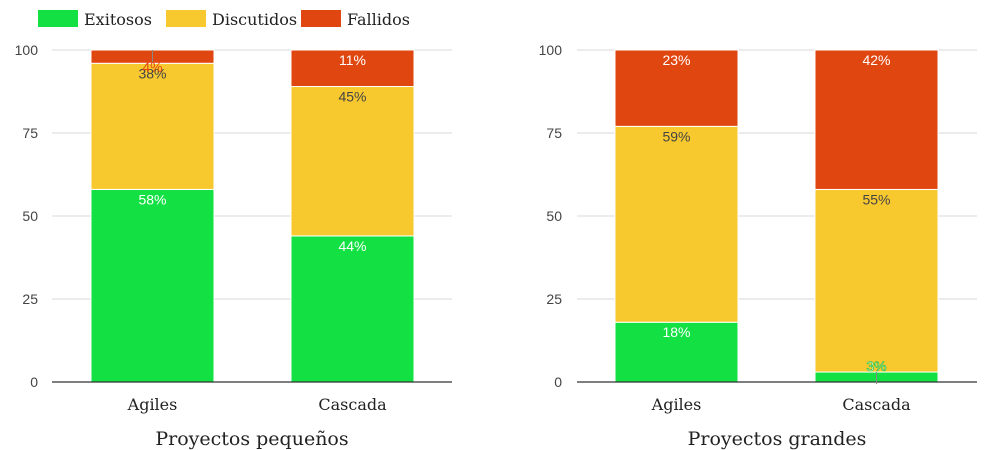 The width and height of the screenshot is (1000, 450). I want to click on data-label-exitosos-agiles: 18%, so click(676, 332).